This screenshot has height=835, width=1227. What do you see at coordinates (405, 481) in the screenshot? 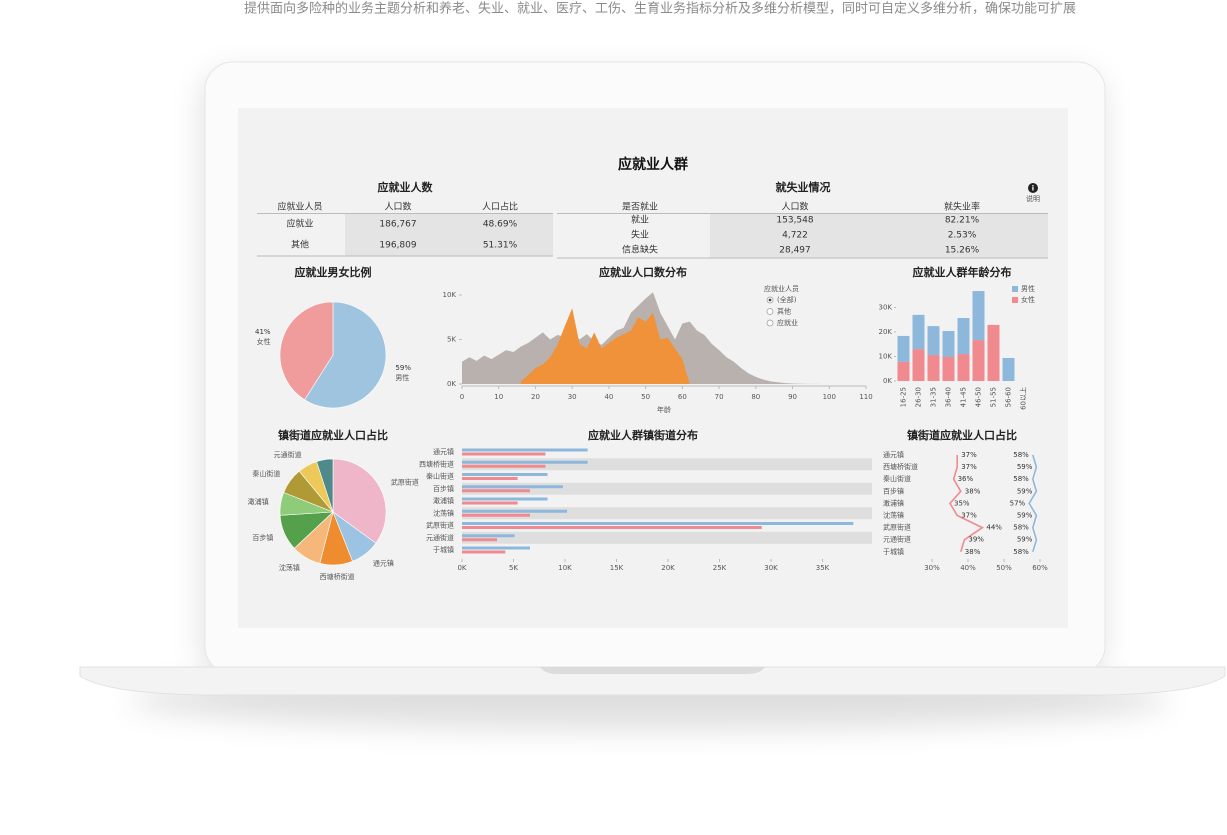
I see `pie-category-label: 武原街道` at bounding box center [405, 481].